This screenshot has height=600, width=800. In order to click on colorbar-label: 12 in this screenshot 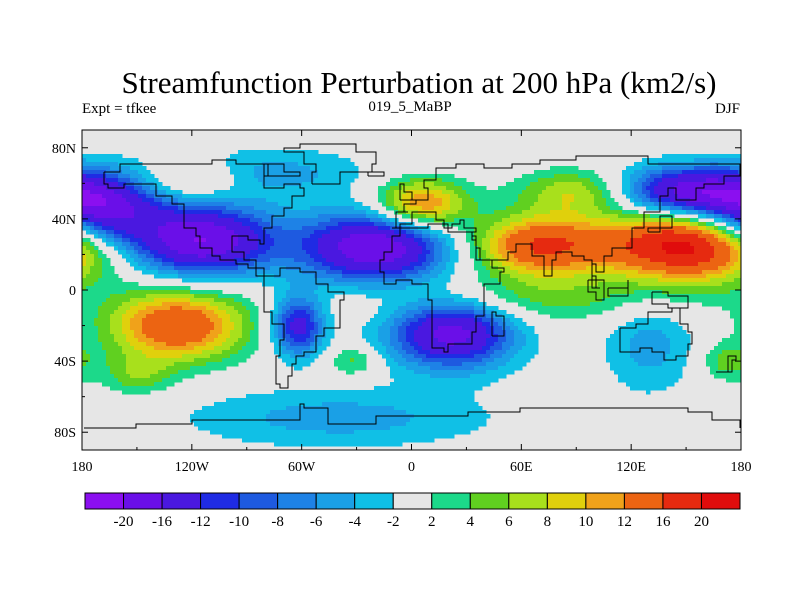, I will do `click(624, 522)`.